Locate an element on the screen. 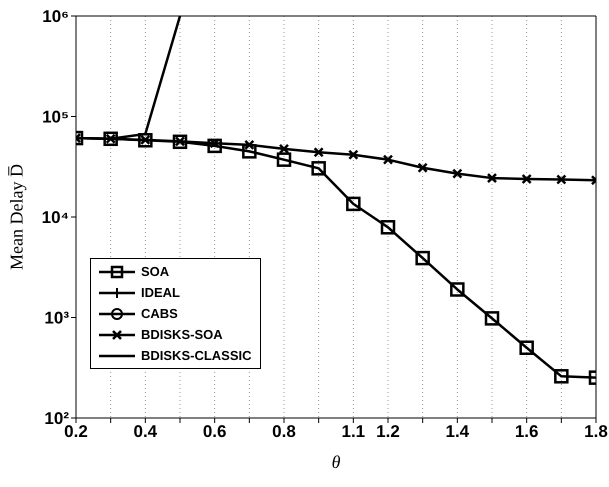 The height and width of the screenshot is (487, 609). x-tick-label: 1.8 is located at coordinates (596, 432).